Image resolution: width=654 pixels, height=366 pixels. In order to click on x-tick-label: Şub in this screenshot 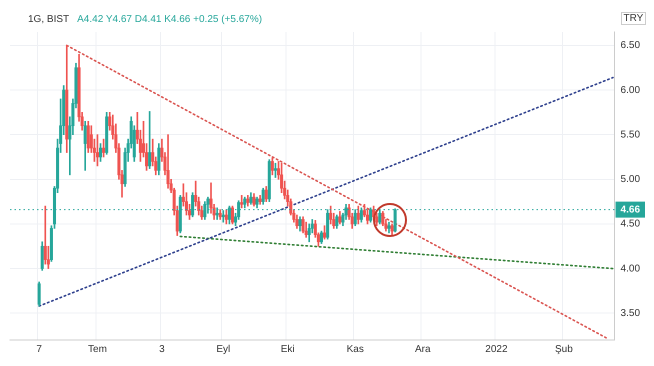, I will do `click(564, 349)`.